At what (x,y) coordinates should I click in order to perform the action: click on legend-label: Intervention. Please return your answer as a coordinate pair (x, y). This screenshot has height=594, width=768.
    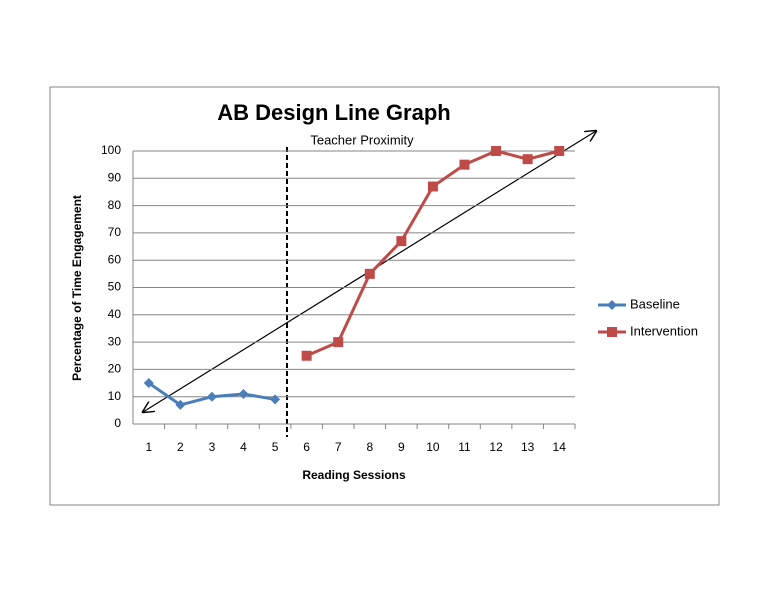
    Looking at the image, I should click on (664, 330).